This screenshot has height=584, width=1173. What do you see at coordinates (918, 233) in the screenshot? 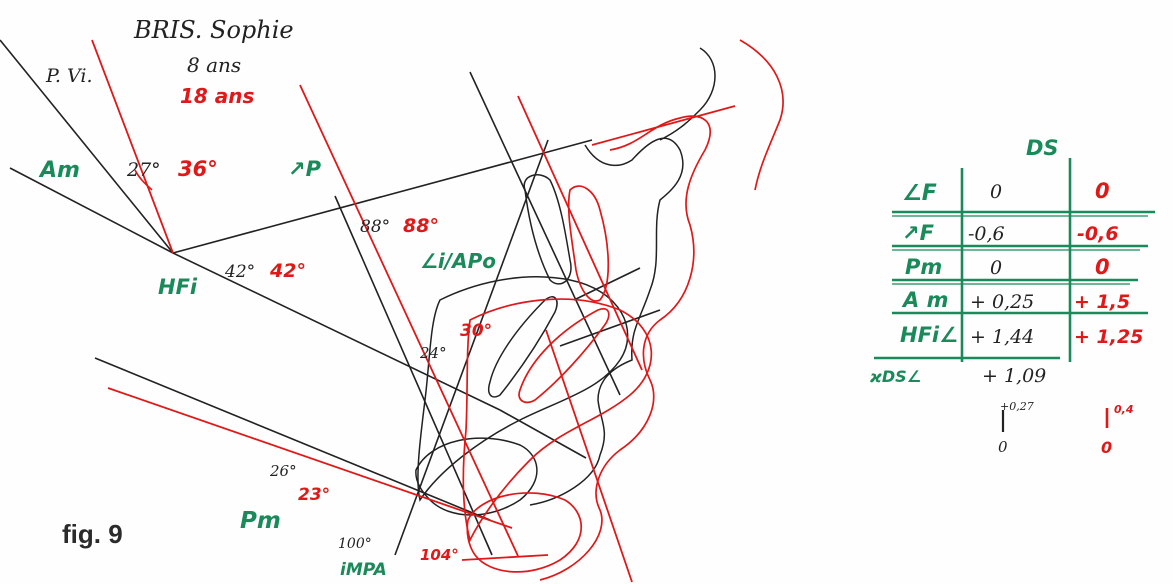
I see `ds-row-label-f: ↗F` at bounding box center [918, 233].